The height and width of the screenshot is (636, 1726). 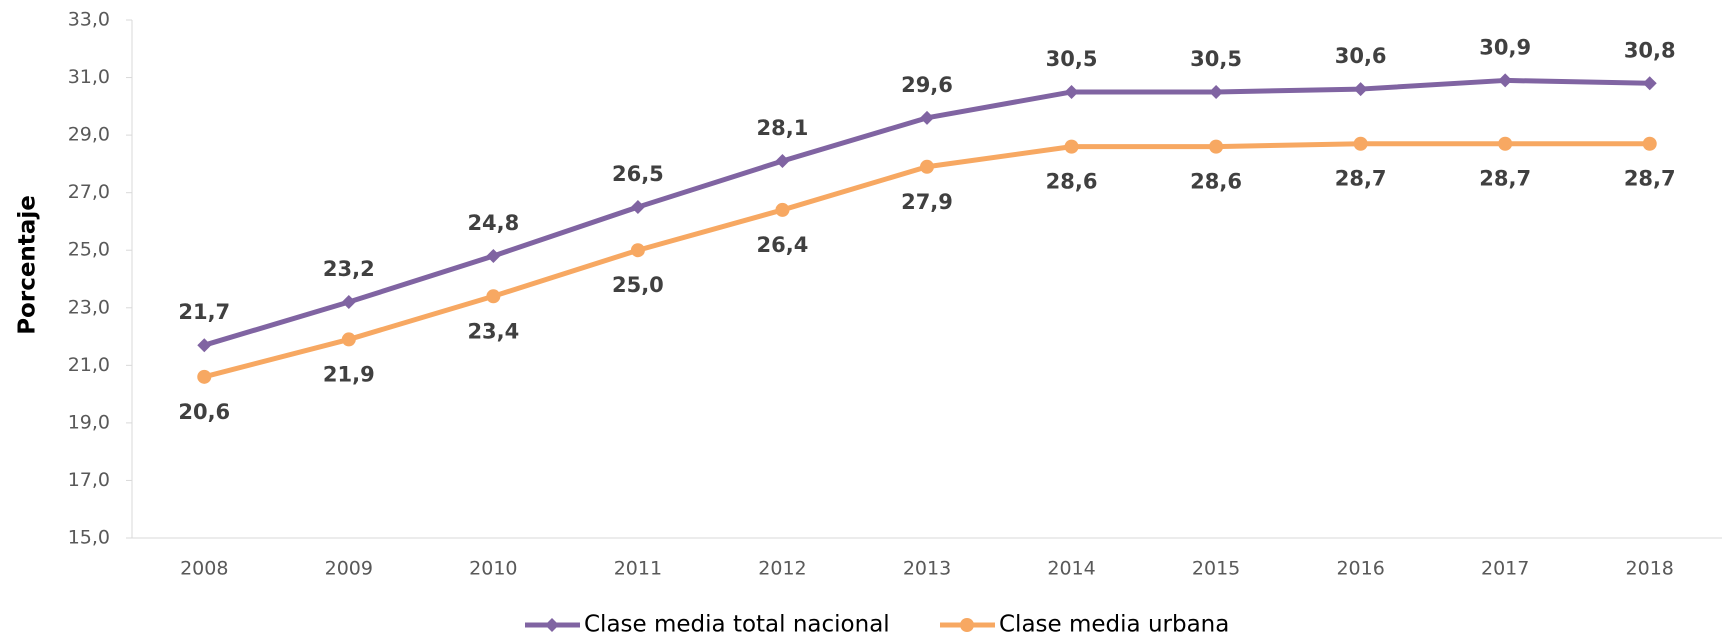 I want to click on x-tick-label: 2013, so click(x=927, y=569).